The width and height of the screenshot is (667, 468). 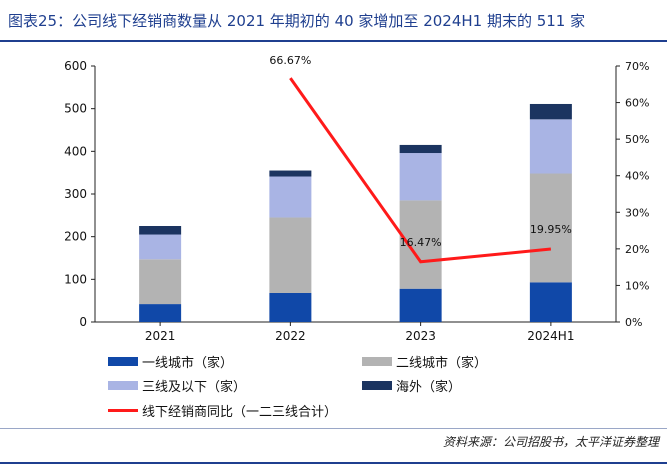 I want to click on x-tick-label: 2021, so click(x=160, y=336).